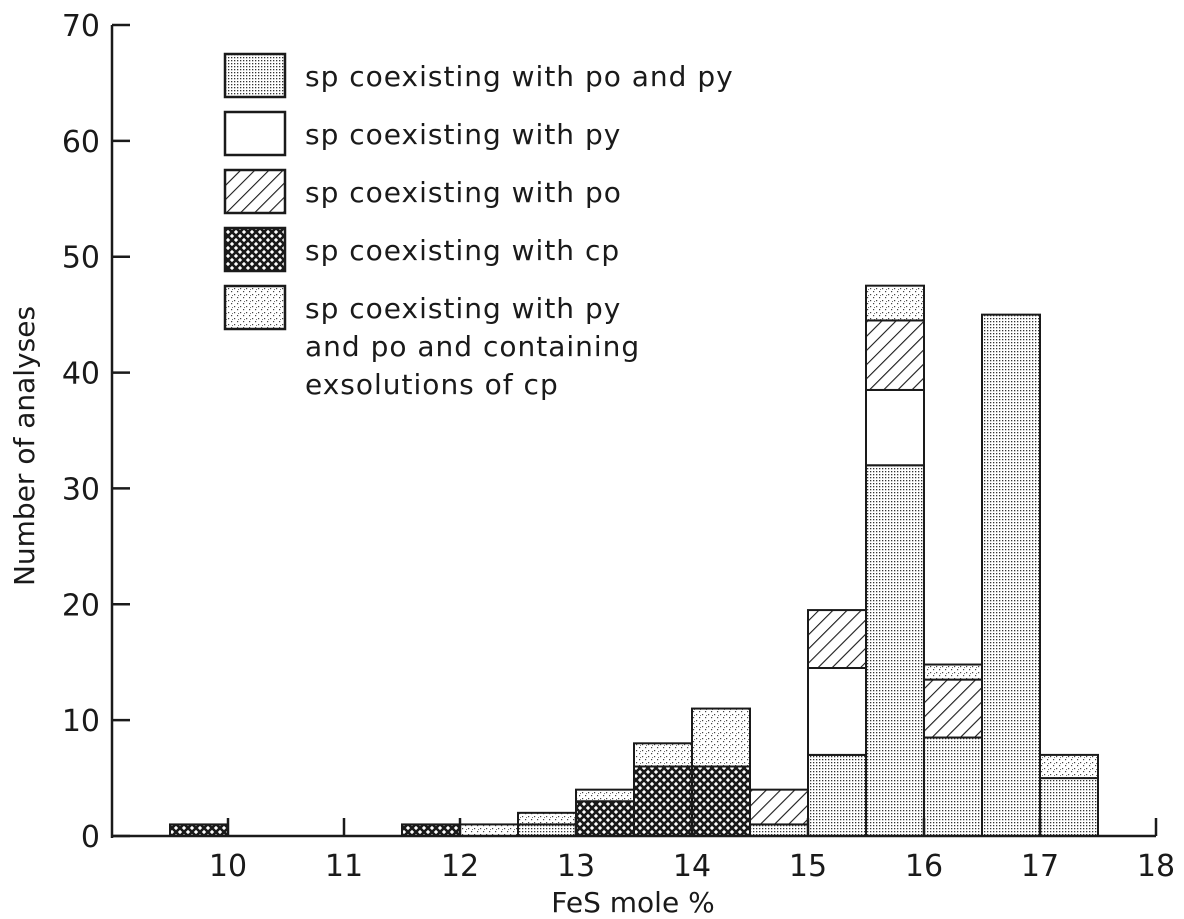  What do you see at coordinates (96, 432) in the screenshot?
I see `y-ticks: 0 10 20 30 40 50 60 70` at bounding box center [96, 432].